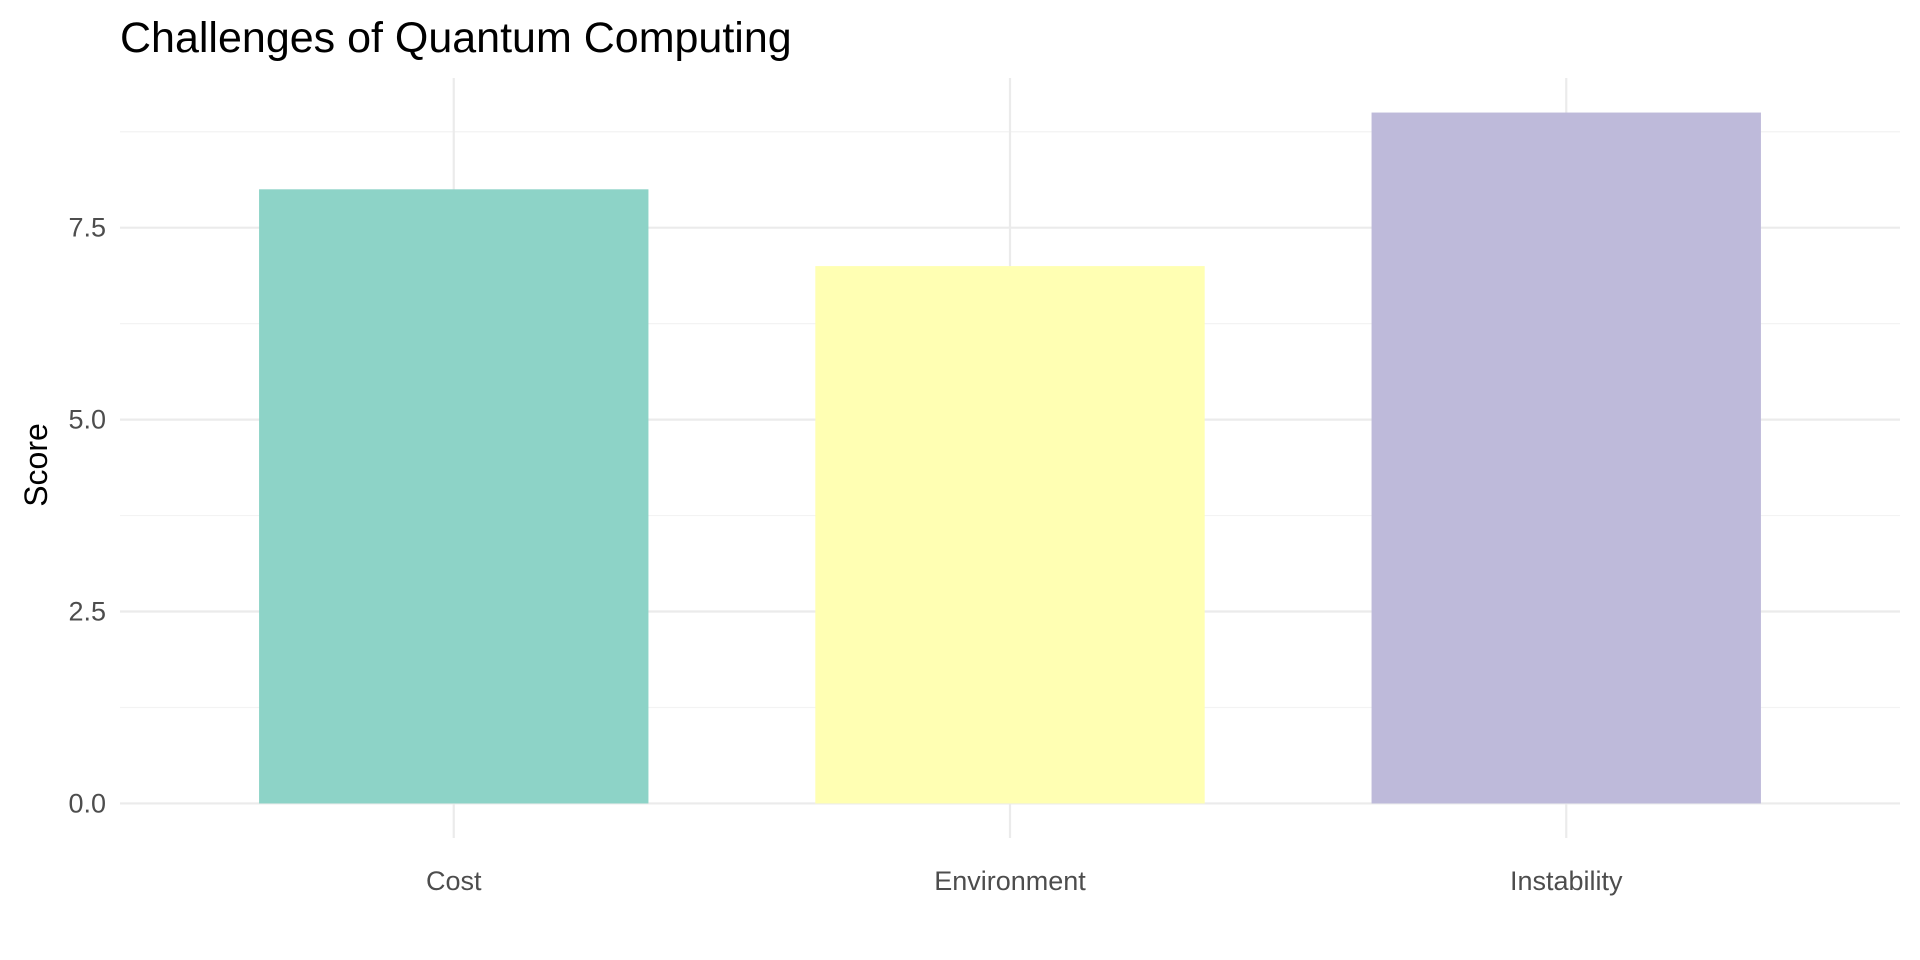 The height and width of the screenshot is (960, 1920). What do you see at coordinates (87, 228) in the screenshot?
I see `y-tick-label: 7.5` at bounding box center [87, 228].